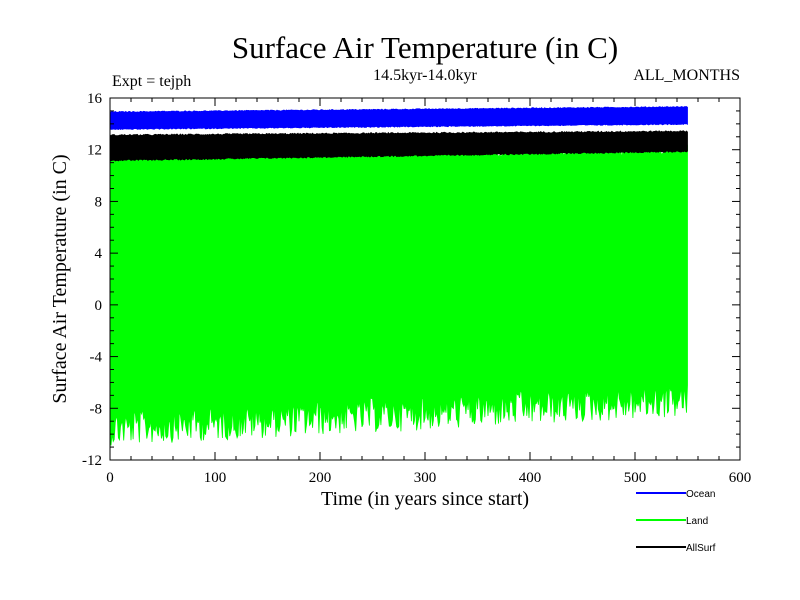  What do you see at coordinates (96, 409) in the screenshot?
I see `y-tick-label: -8` at bounding box center [96, 409].